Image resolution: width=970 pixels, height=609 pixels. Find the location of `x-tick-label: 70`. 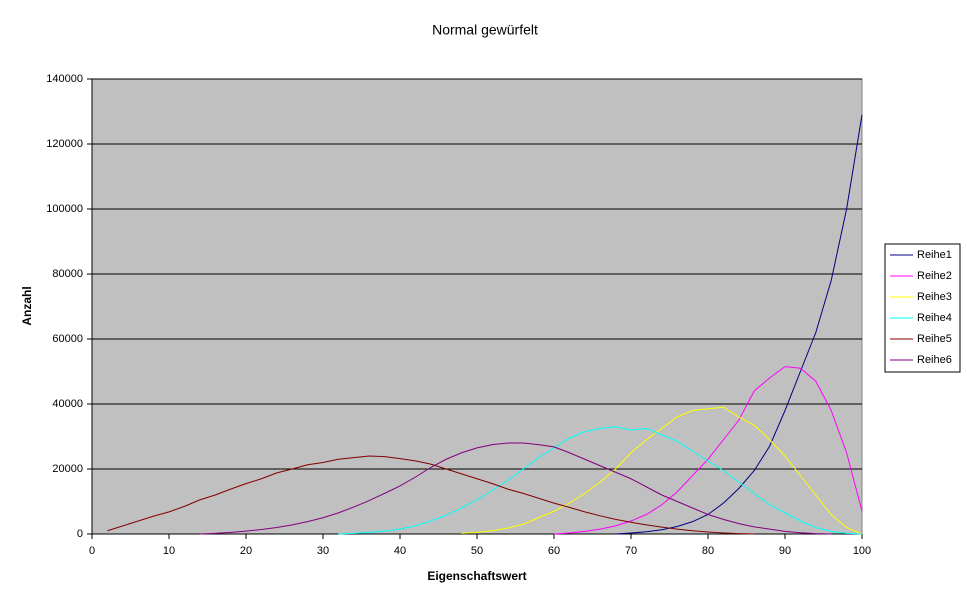

x-tick-label: 70 is located at coordinates (631, 551).